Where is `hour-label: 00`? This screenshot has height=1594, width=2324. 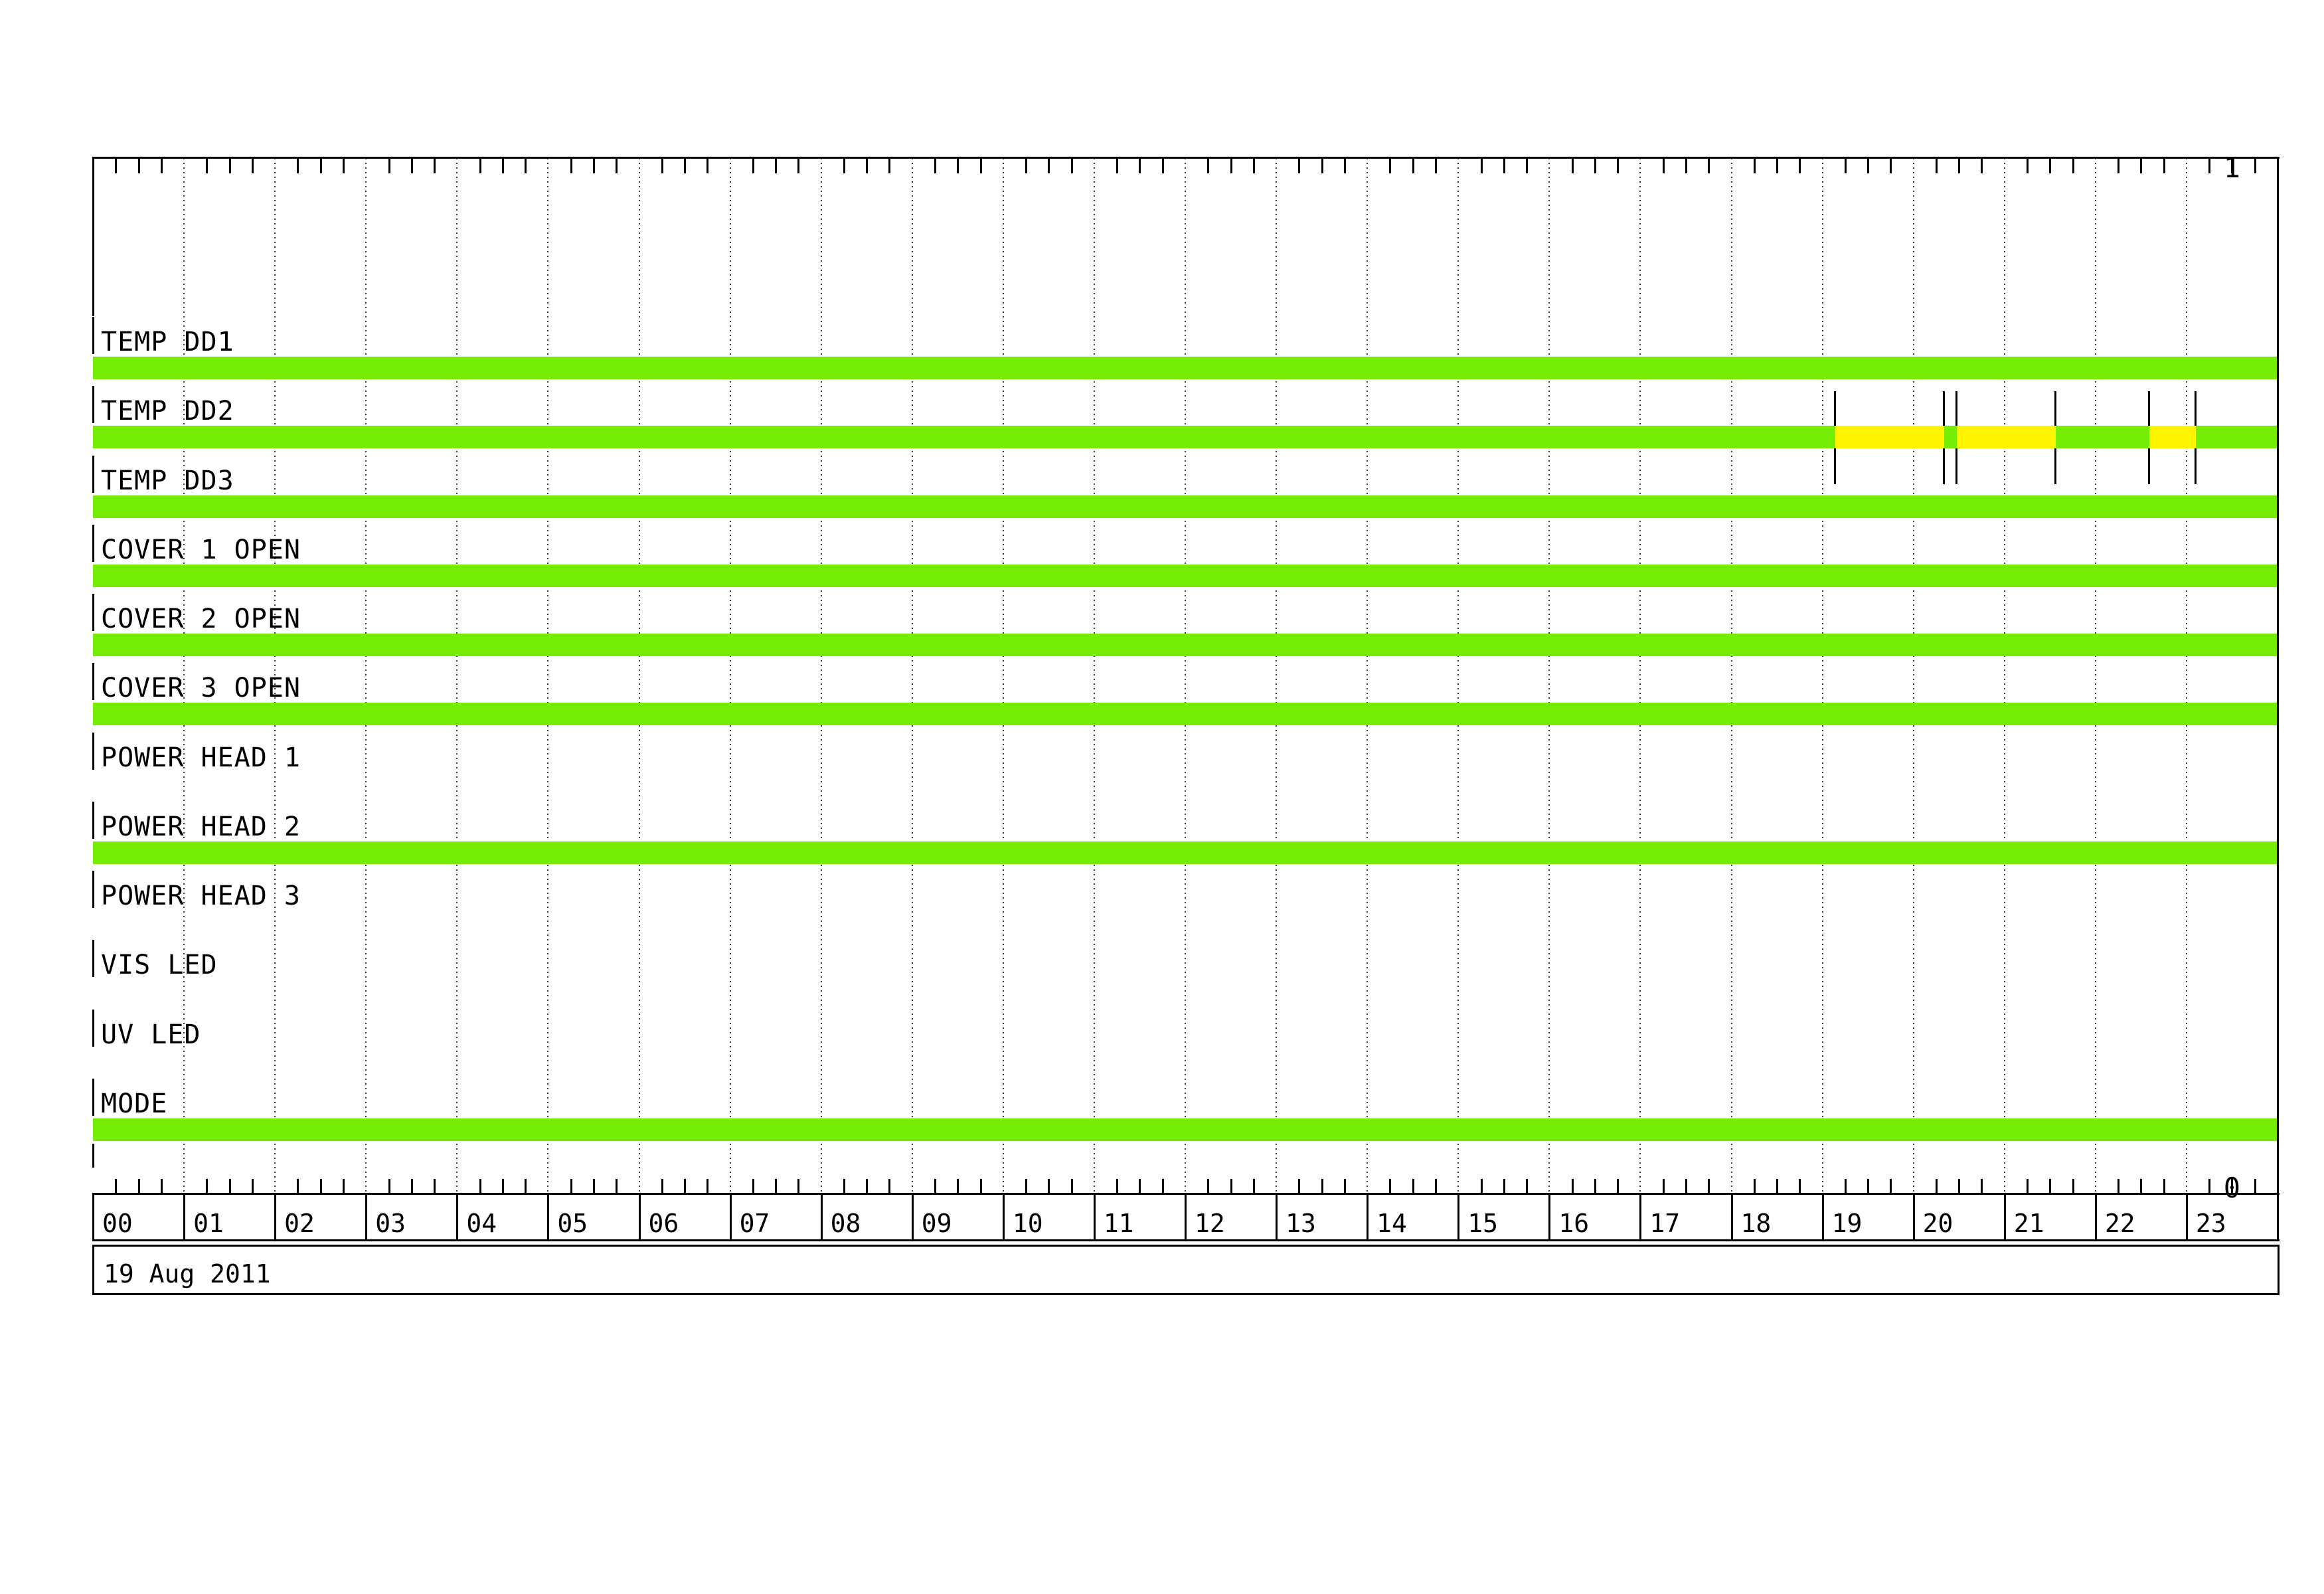
hour-label: 00 is located at coordinates (118, 1223).